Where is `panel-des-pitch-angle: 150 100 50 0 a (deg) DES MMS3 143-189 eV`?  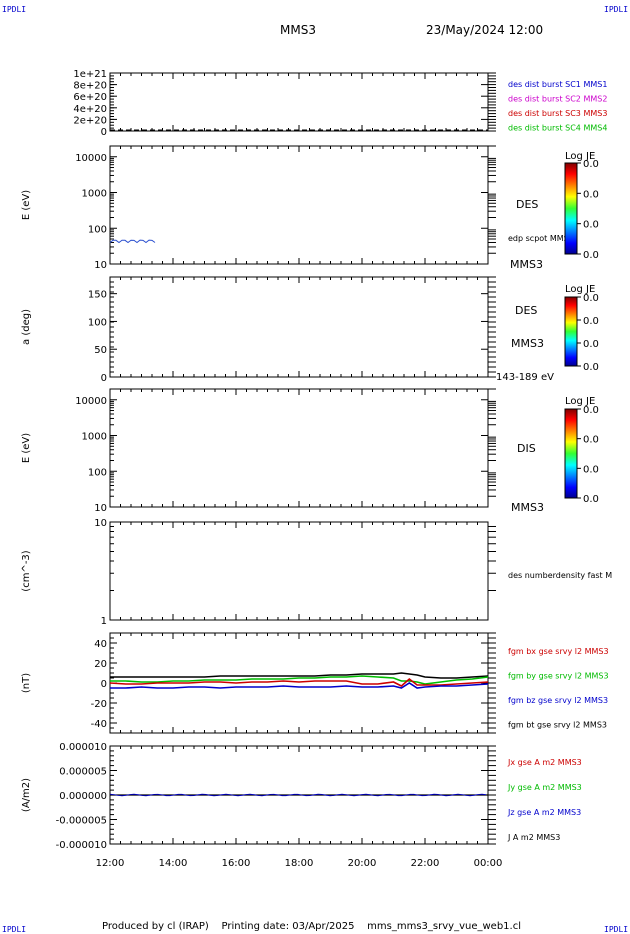
panel-des-pitch-angle: 150 100 50 0 a (deg) DES MMS3 143-189 eV is located at coordinates (287, 330).